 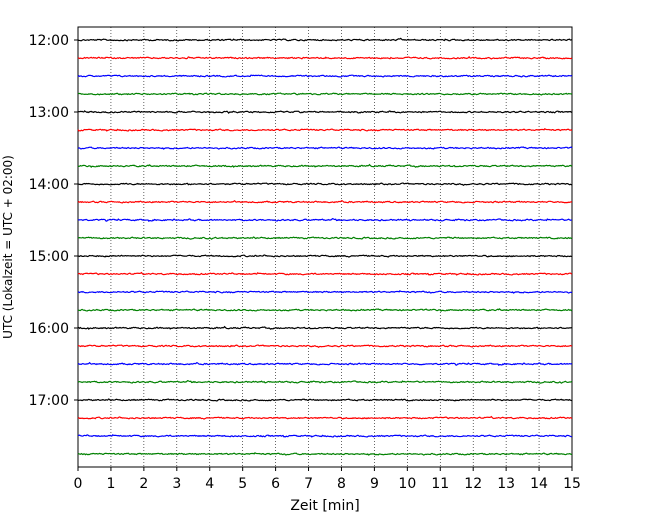 What do you see at coordinates (473, 484) in the screenshot?
I see `x-tick-label: 12` at bounding box center [473, 484].